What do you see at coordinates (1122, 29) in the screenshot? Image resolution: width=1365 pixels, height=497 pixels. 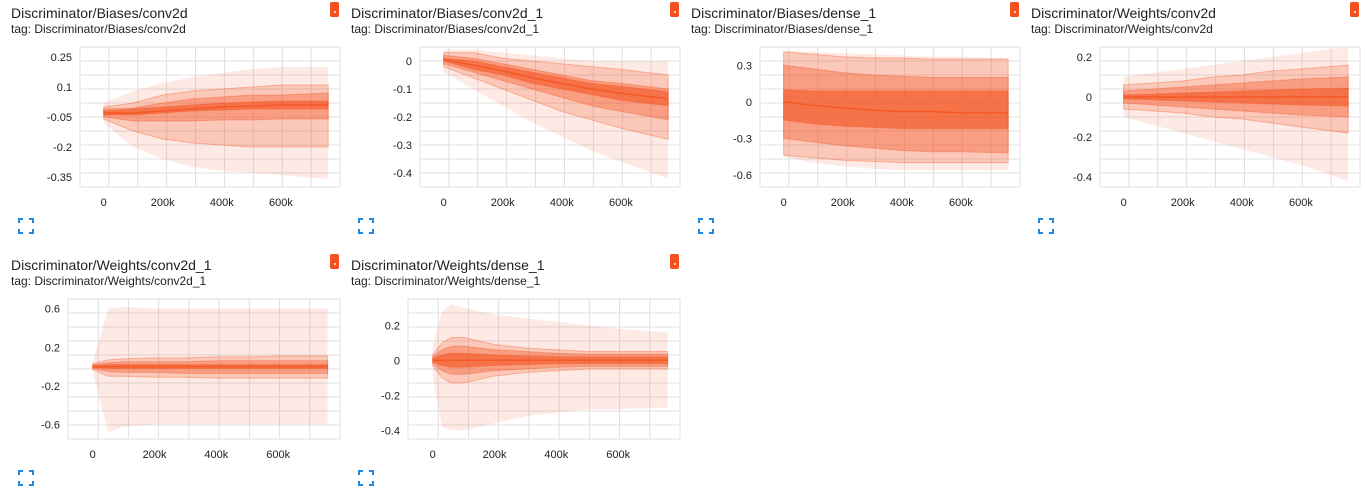 I see `chart-subtitle: tag: Discriminator/Weights/conv2d` at bounding box center [1122, 29].